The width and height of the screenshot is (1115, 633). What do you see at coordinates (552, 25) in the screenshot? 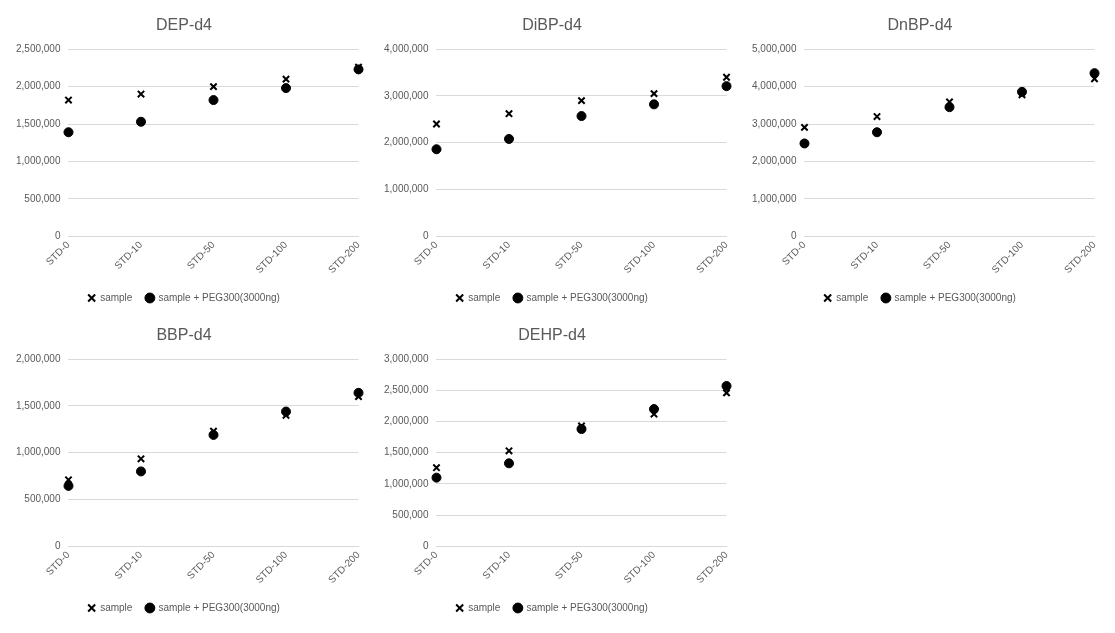
I see `chart-title: DiBP-d4` at bounding box center [552, 25].